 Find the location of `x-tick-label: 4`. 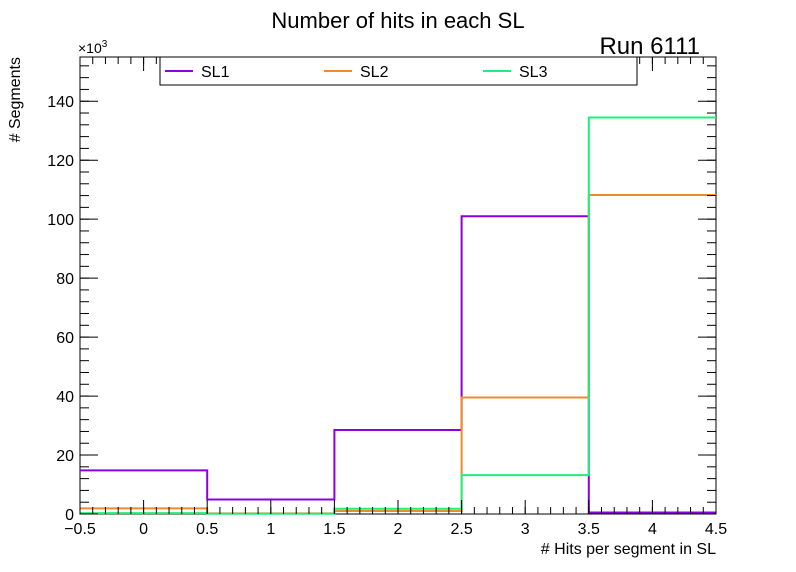

x-tick-label: 4 is located at coordinates (652, 529).